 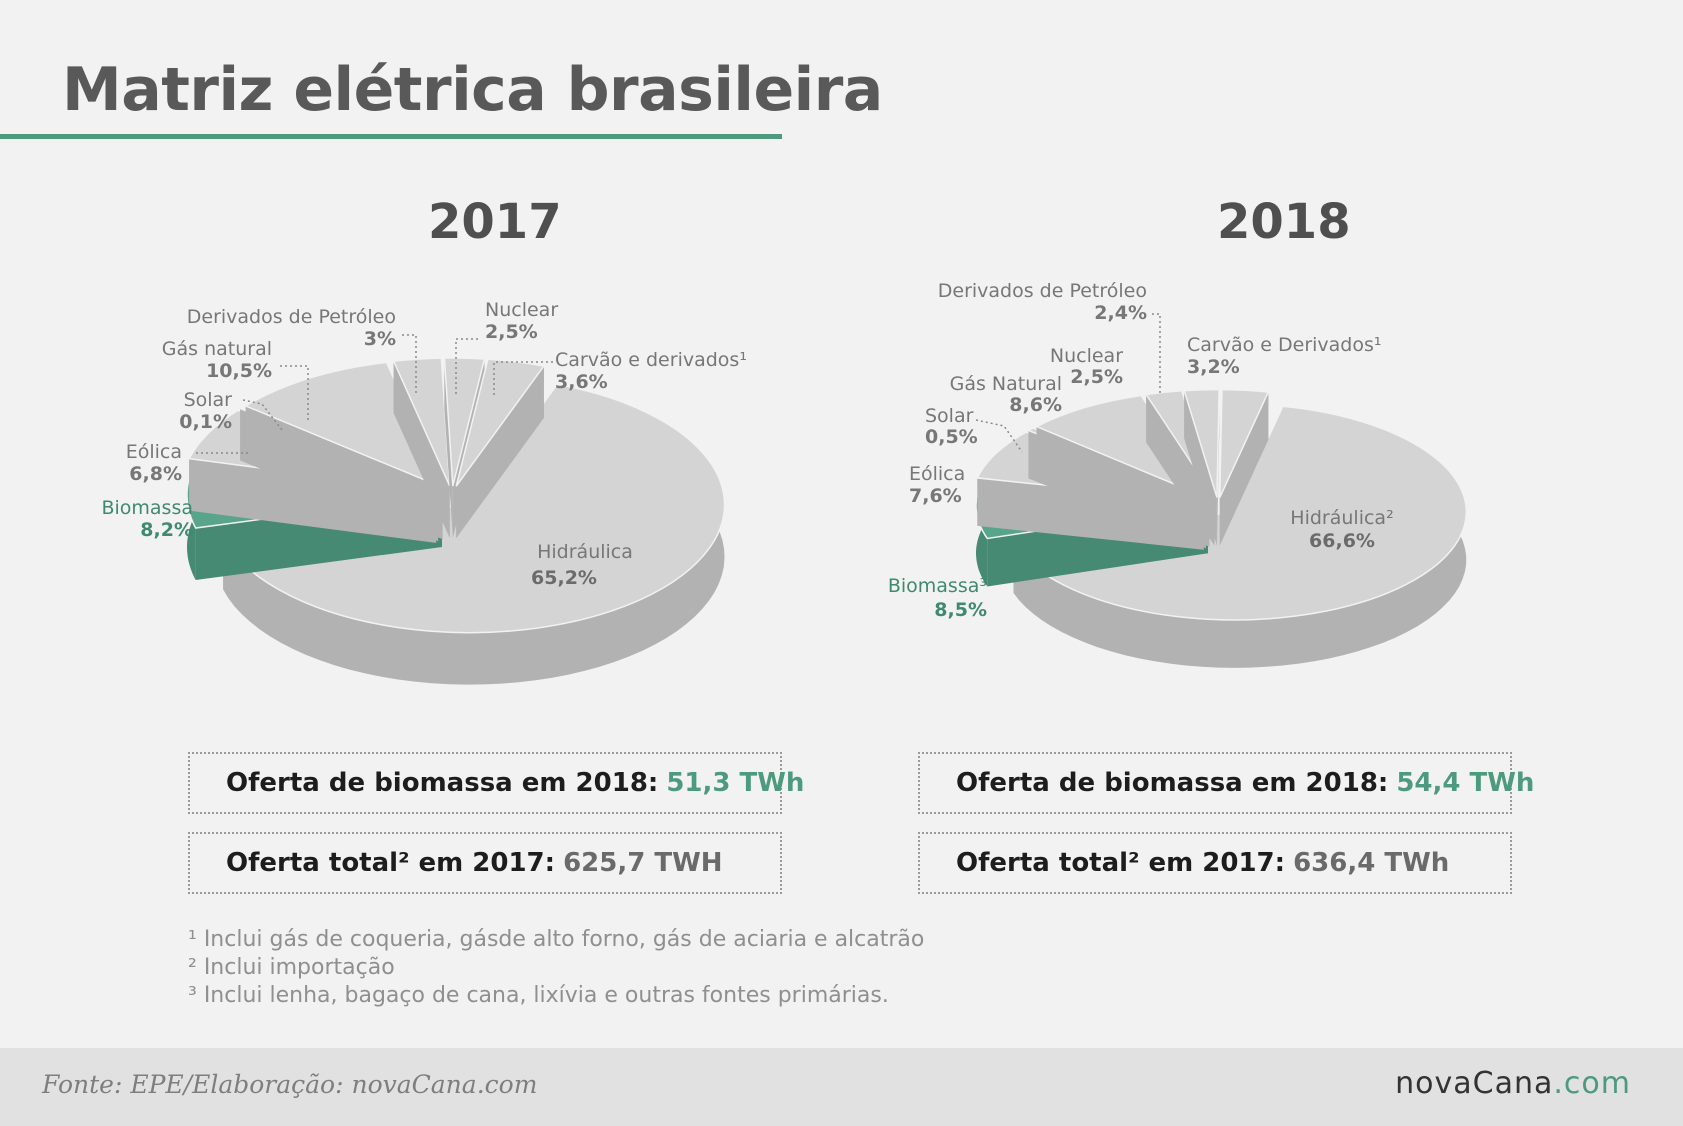 What do you see at coordinates (521, 310) in the screenshot?
I see `label-nuclear-2017: Nuclear` at bounding box center [521, 310].